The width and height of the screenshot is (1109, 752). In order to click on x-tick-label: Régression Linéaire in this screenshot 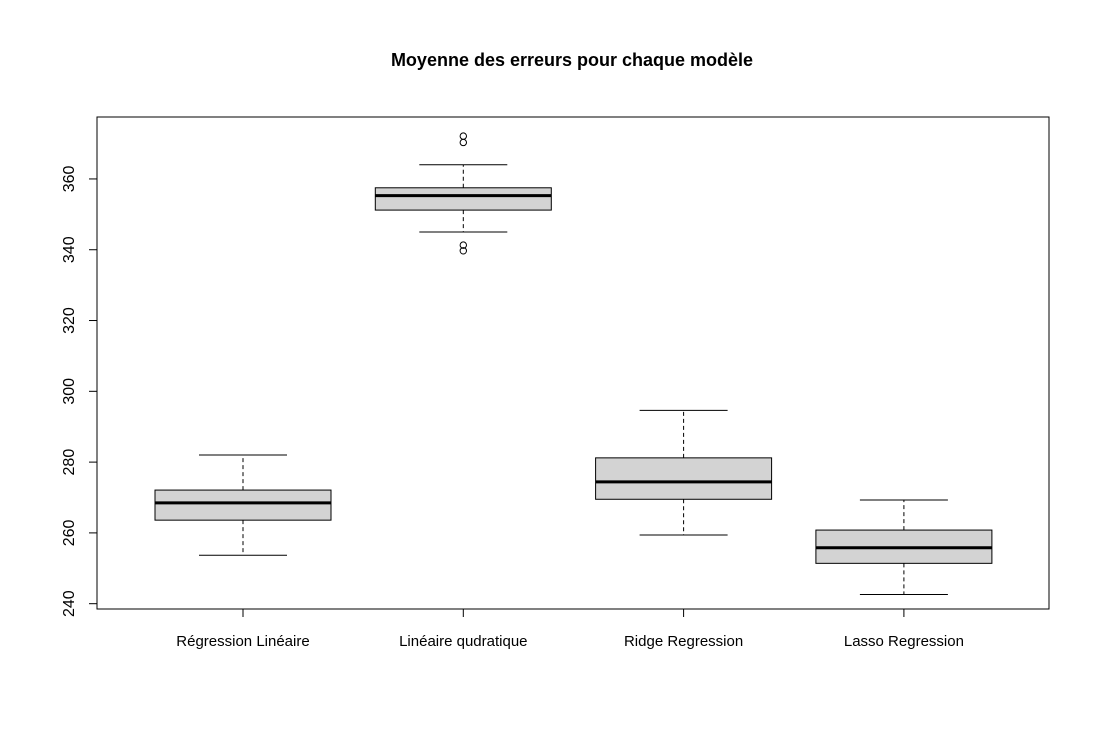, I will do `click(242, 641)`.